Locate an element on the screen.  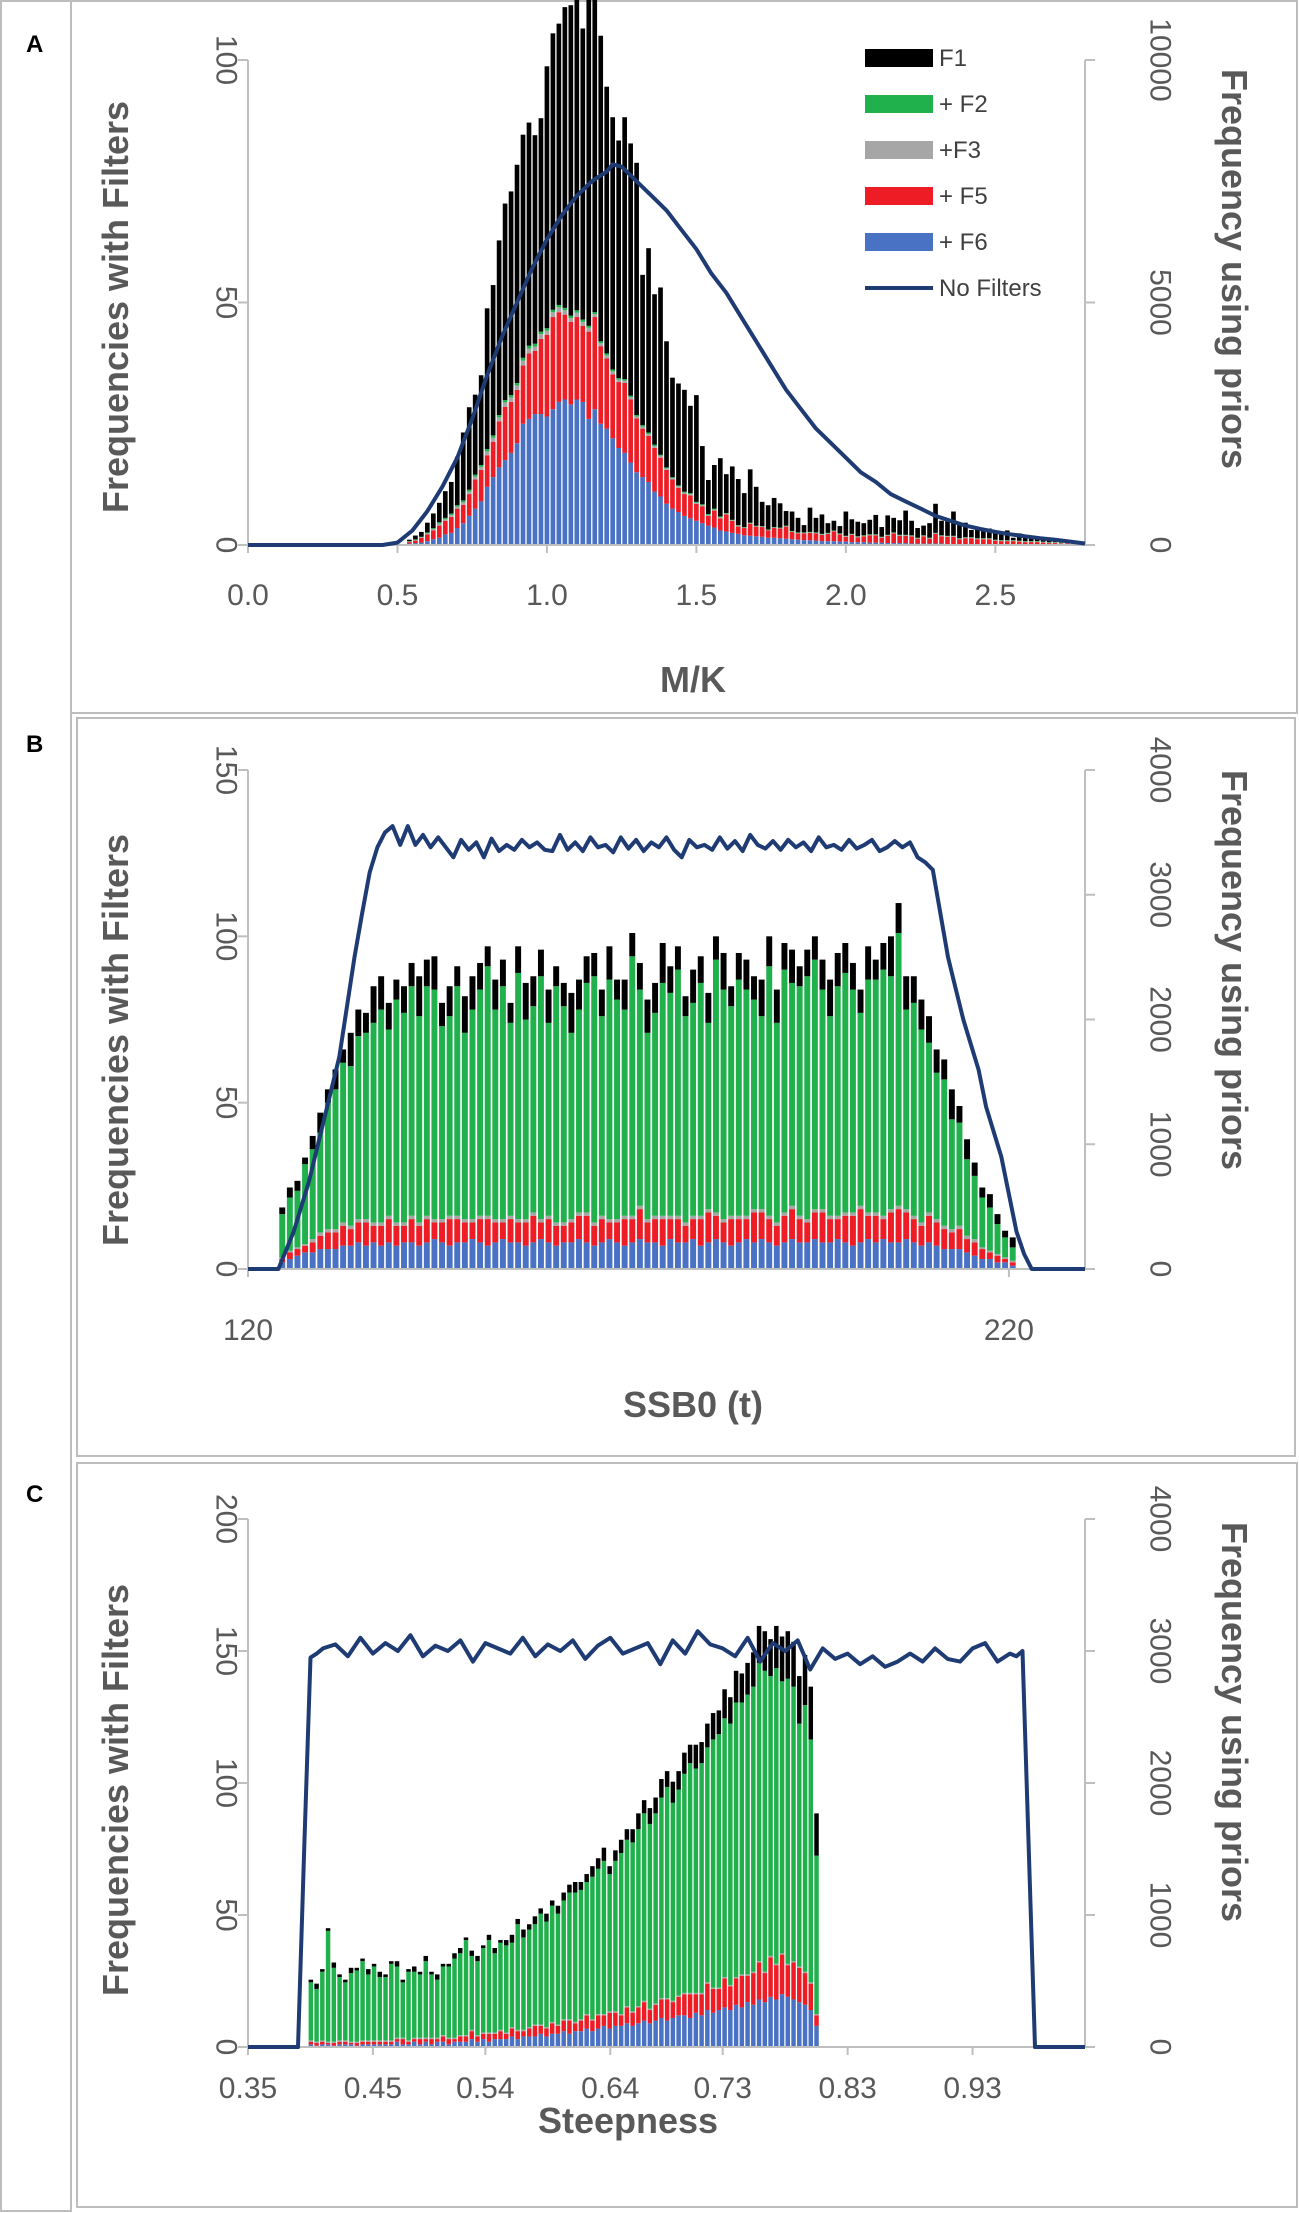
panel-b-left-tick-label: 100 is located at coordinates (226, 936).